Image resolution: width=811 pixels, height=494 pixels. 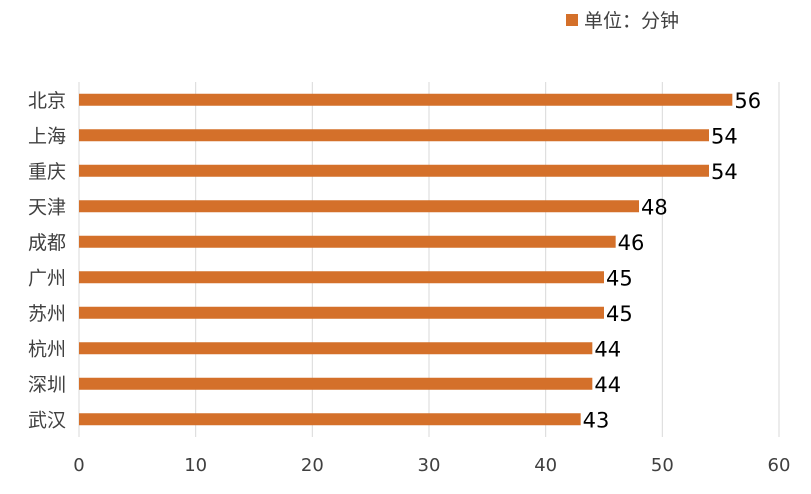 I want to click on value-label: 48, so click(x=654, y=207).